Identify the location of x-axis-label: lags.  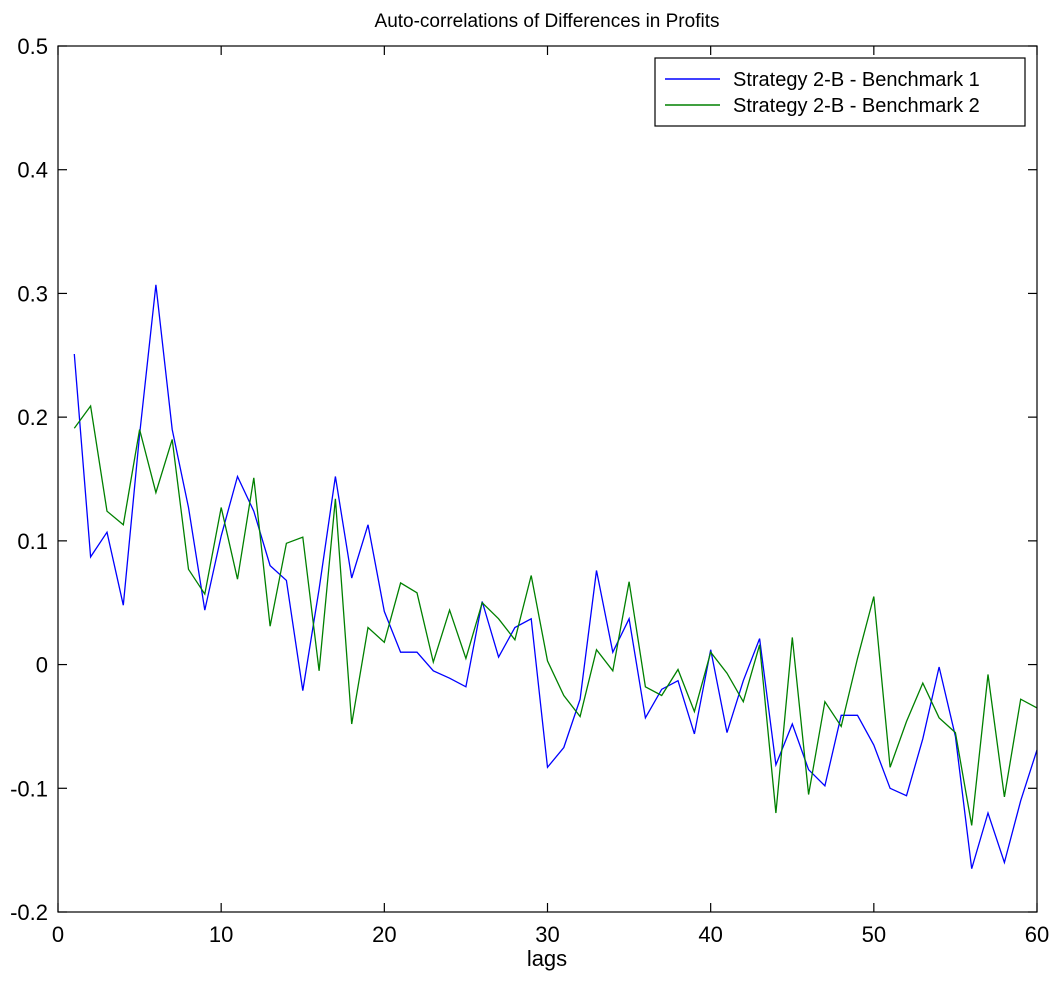
(547, 958).